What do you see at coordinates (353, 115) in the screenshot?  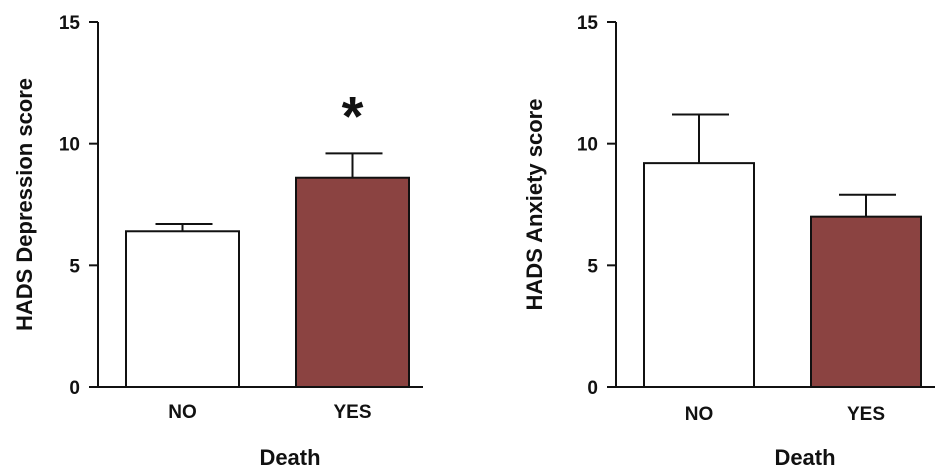 I see `depression-significance-star: *` at bounding box center [353, 115].